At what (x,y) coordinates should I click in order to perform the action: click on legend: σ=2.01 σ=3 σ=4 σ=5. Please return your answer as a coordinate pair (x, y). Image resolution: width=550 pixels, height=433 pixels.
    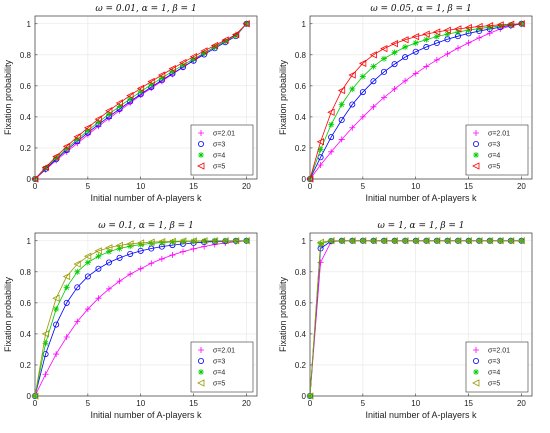
    Looking at the image, I should click on (497, 367).